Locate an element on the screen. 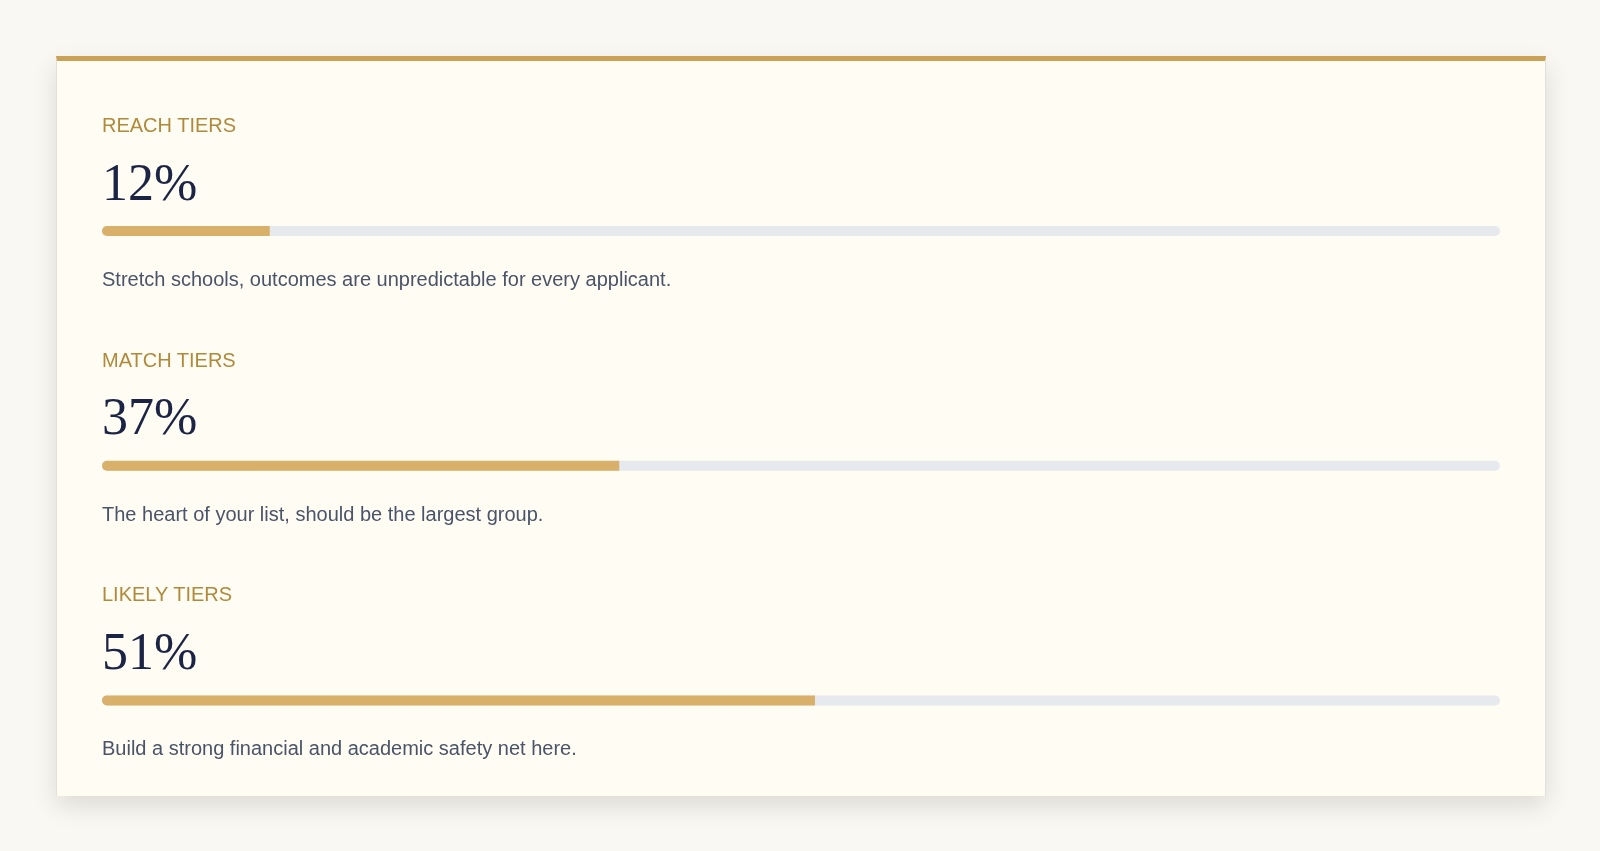 This screenshot has width=1600, height=851. y-tick-label: MATCH TIERS is located at coordinates (169, 359).